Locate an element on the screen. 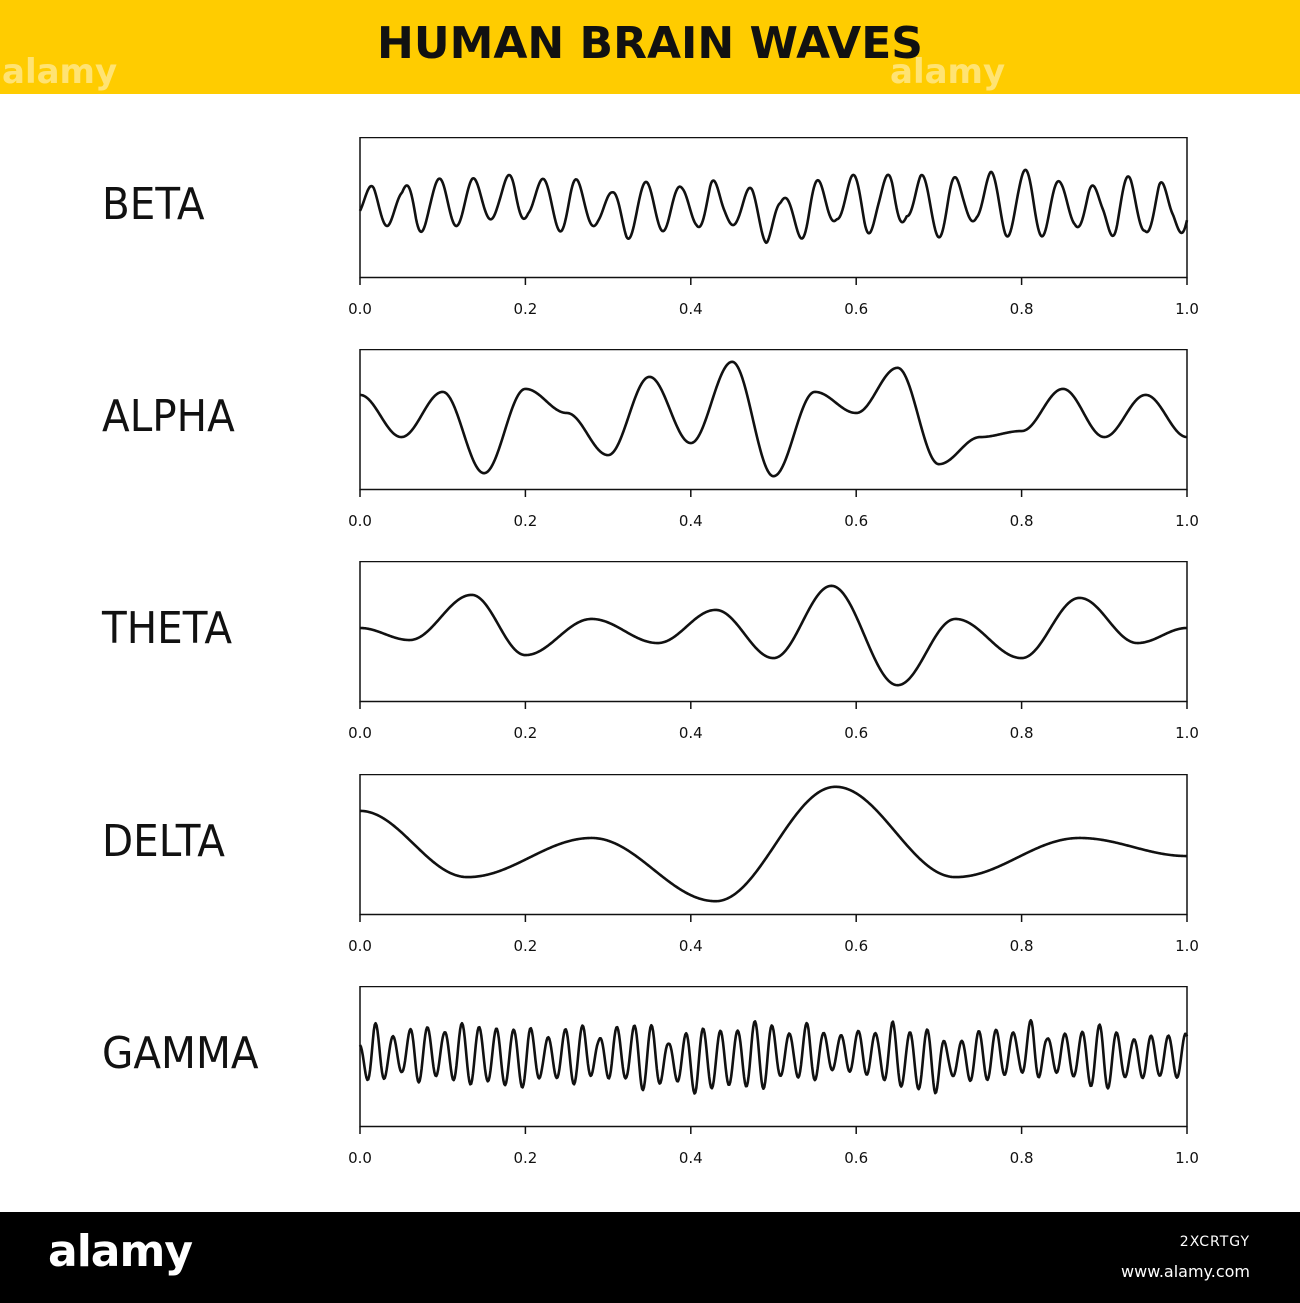 Image resolution: width=1300 pixels, height=1303 pixels. footer-logo: alamy is located at coordinates (120, 1251).